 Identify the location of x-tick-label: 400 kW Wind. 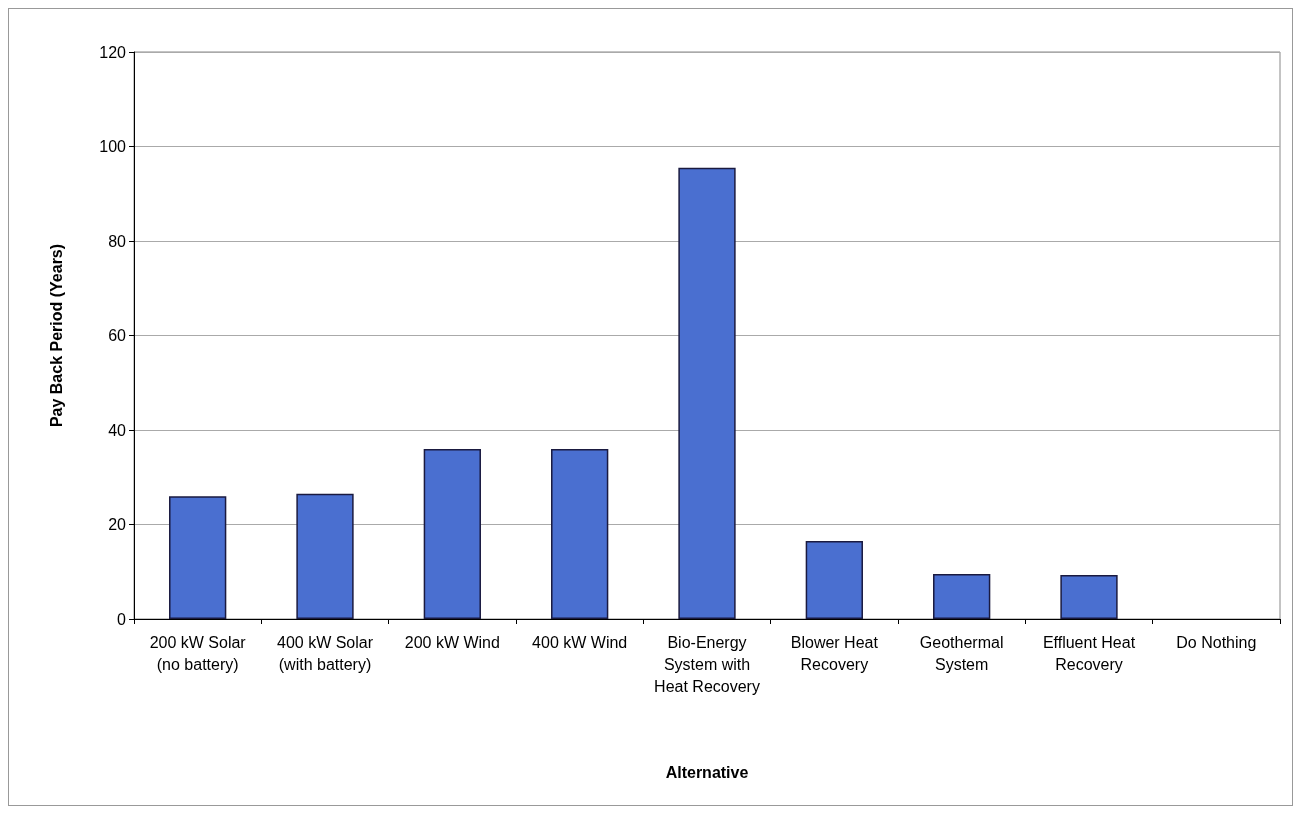
(580, 642).